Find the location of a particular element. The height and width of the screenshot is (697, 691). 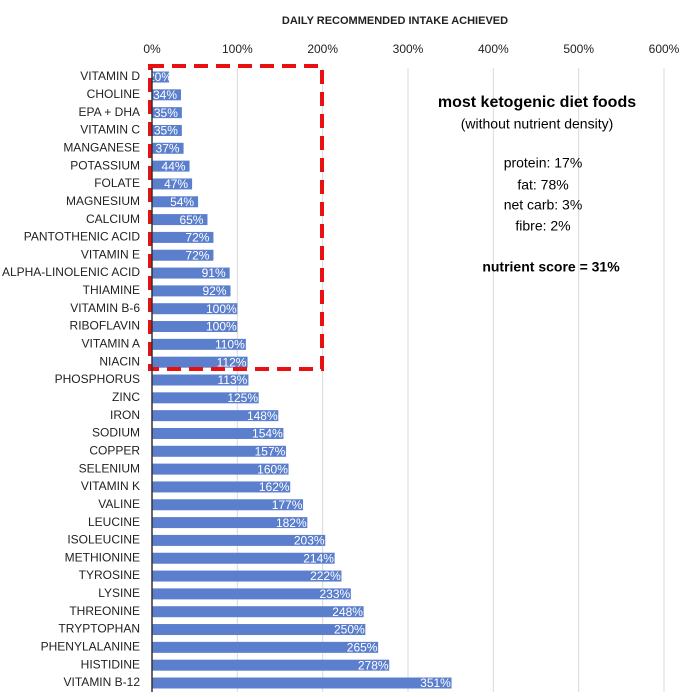

value-label: 47% is located at coordinates (176, 184).